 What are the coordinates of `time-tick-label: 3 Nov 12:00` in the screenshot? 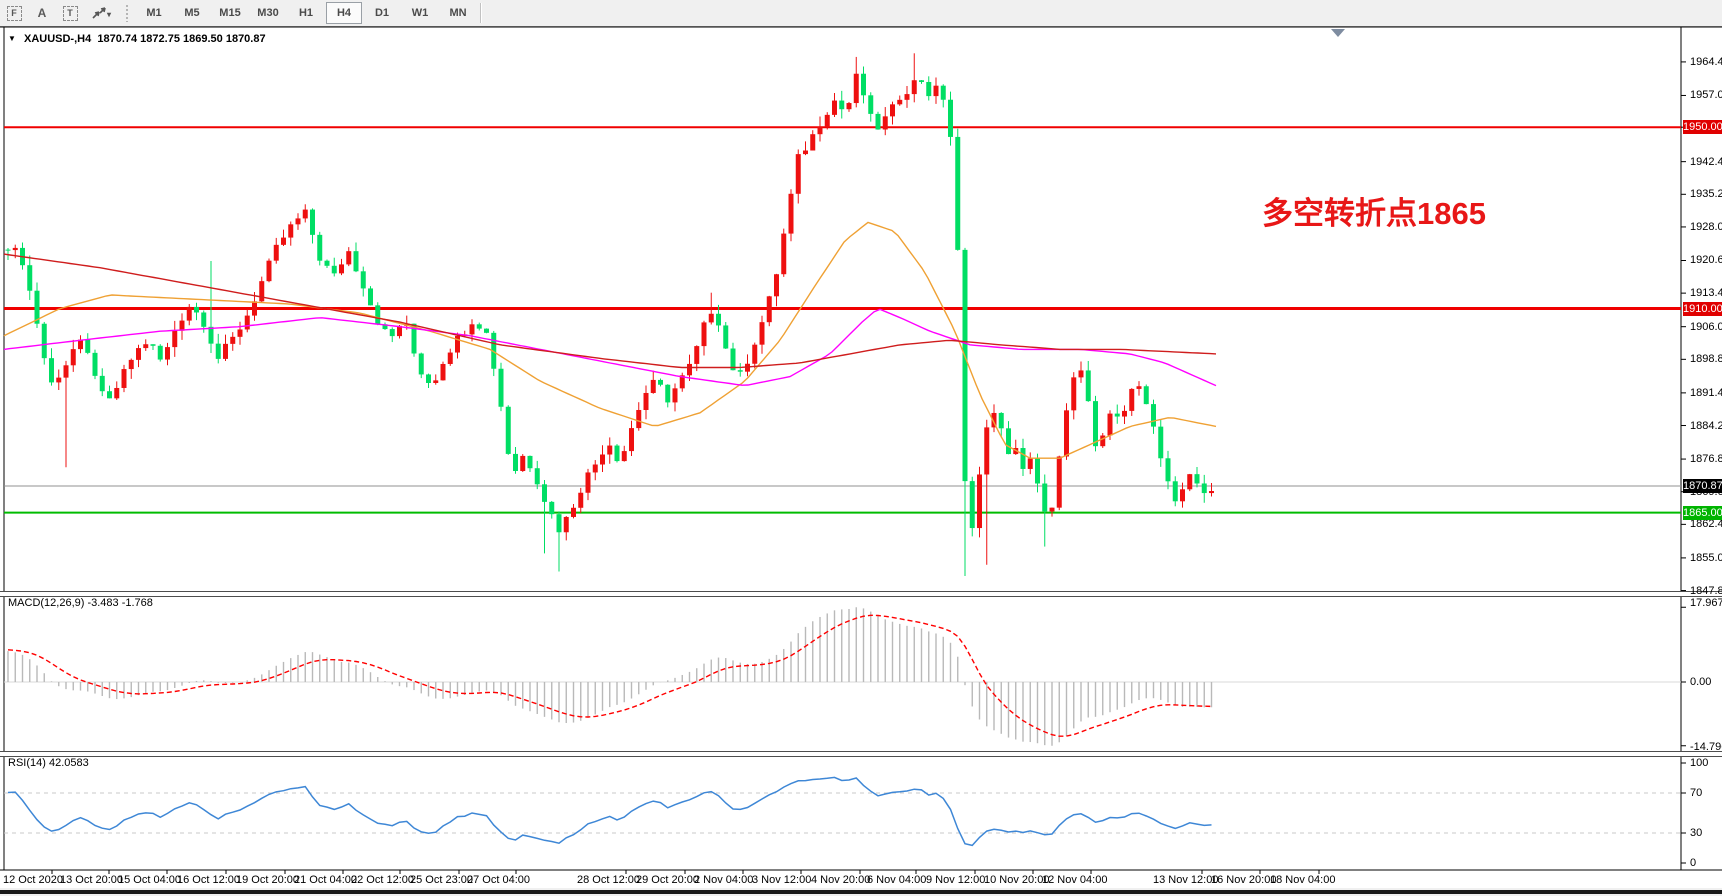 It's located at (782, 880).